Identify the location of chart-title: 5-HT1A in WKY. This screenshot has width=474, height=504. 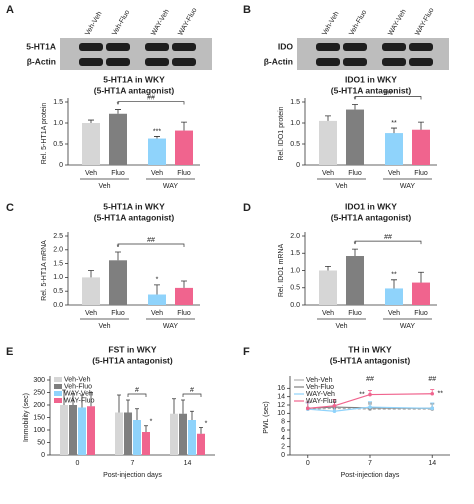
(134, 79).